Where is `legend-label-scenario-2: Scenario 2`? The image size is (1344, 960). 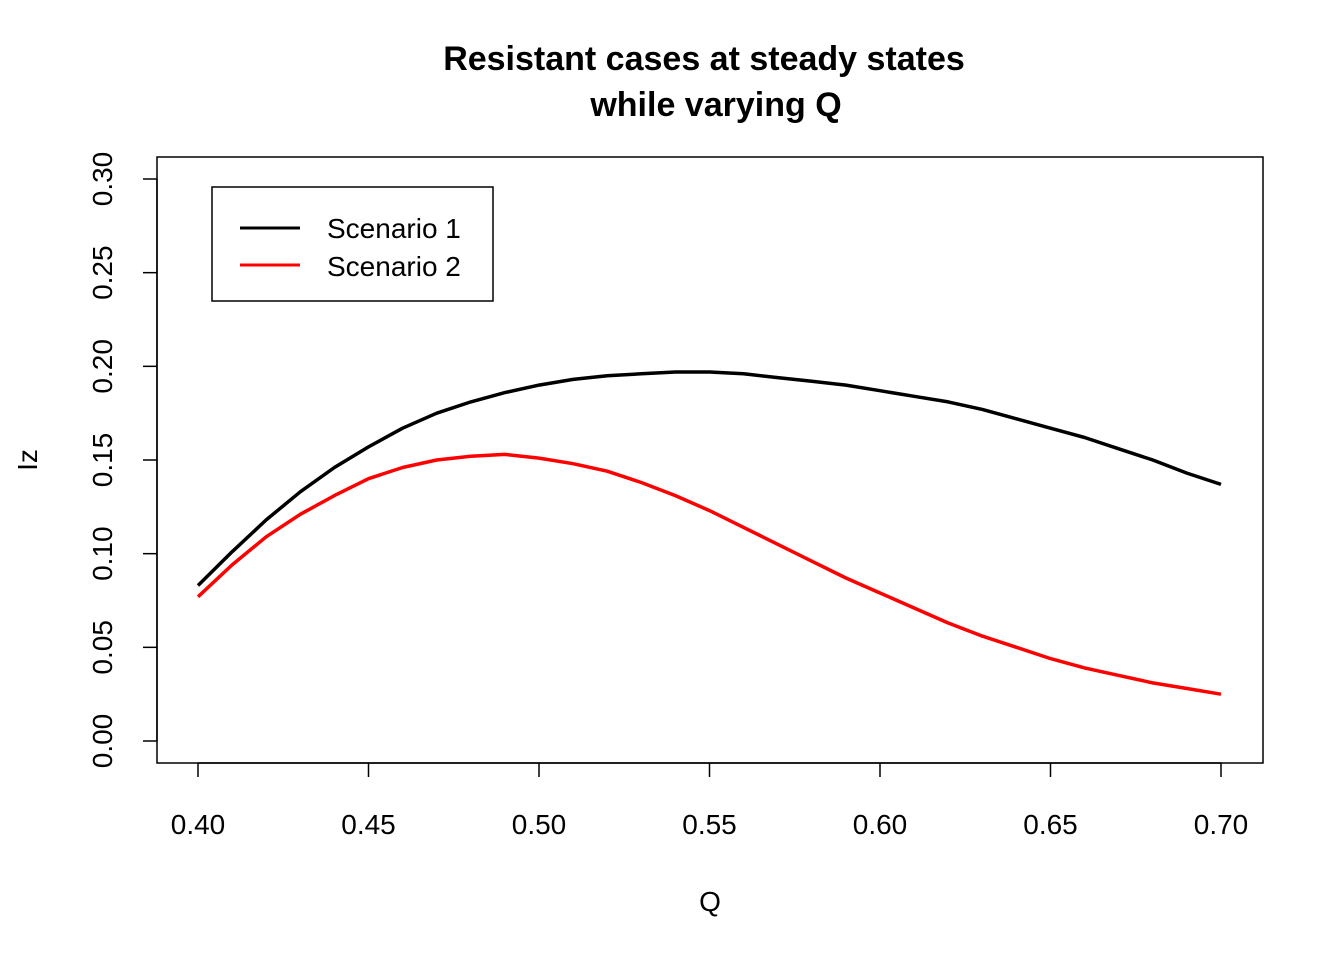 legend-label-scenario-2: Scenario 2 is located at coordinates (394, 266).